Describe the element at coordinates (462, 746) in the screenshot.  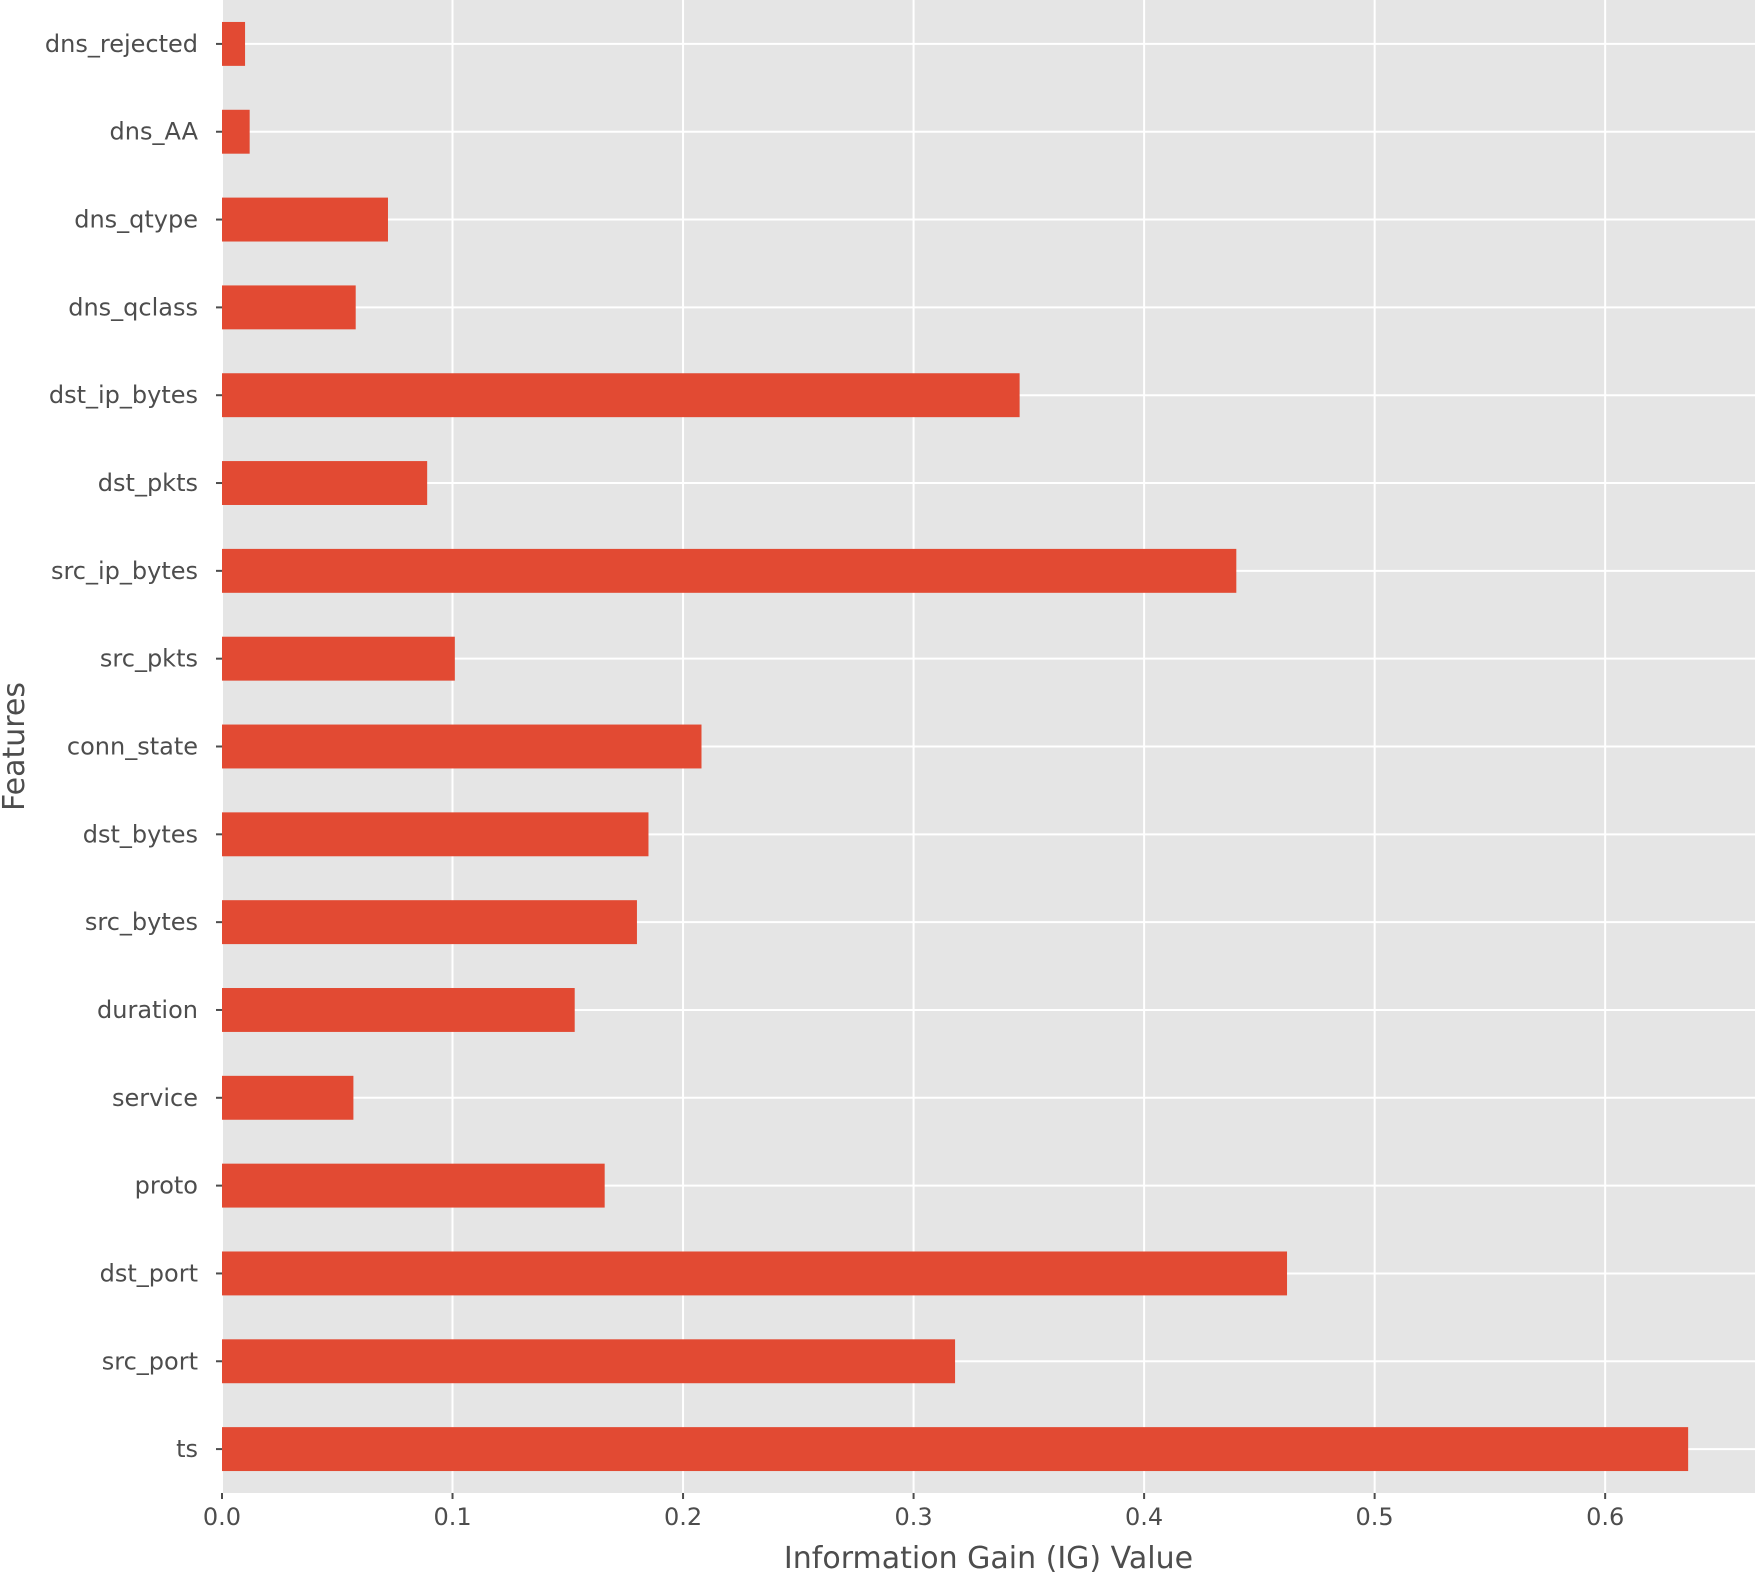
I see `bar-conn_state` at that location.